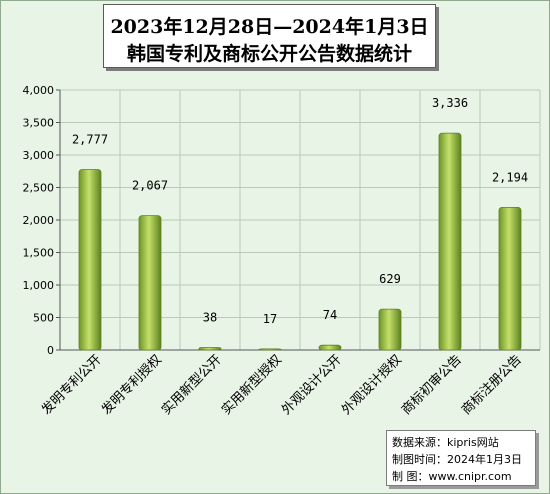  Describe the element at coordinates (39, 155) in the screenshot. I see `y-tick-label: 3,000` at that location.